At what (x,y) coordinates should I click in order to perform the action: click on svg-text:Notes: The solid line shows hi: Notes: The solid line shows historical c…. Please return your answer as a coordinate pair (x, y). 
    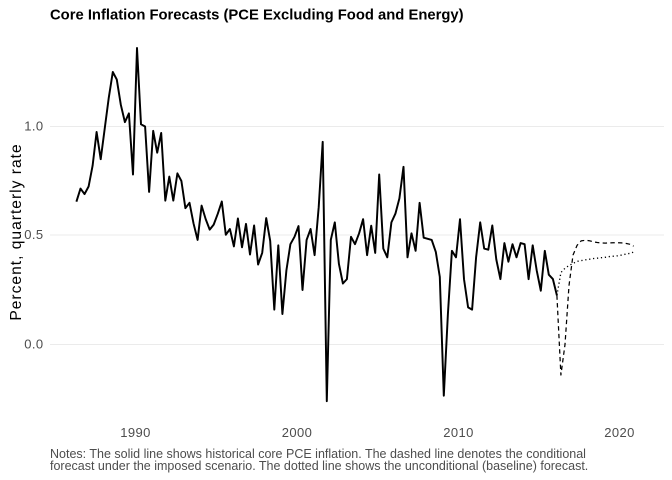
    Looking at the image, I should click on (318, 454).